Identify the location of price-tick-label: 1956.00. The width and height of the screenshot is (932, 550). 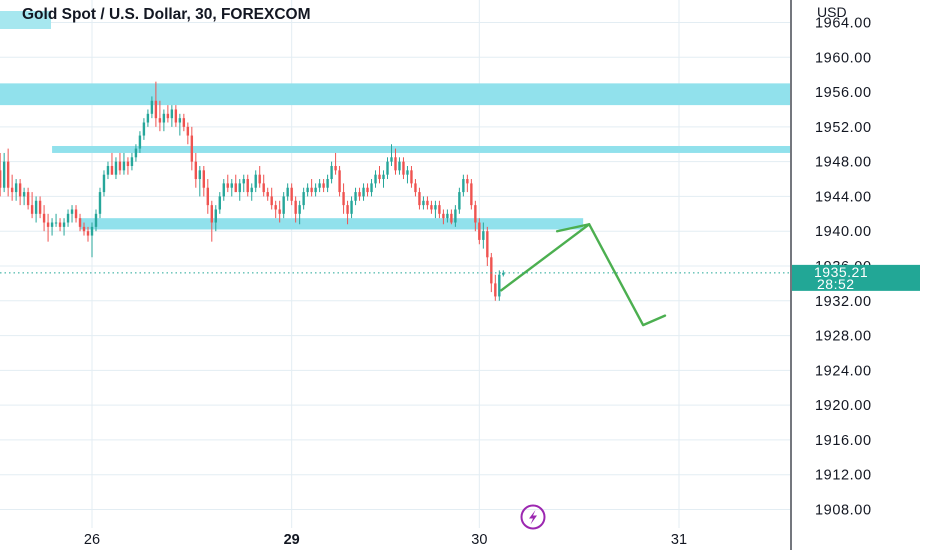
(843, 93).